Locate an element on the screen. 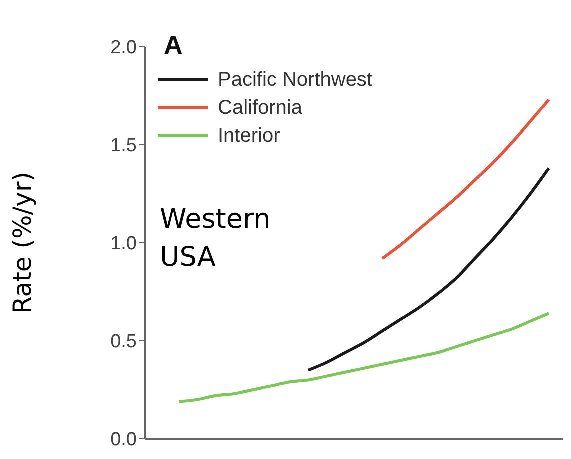 The image size is (571, 459). y-axis-title: Rate (%/yr) is located at coordinates (22, 243).